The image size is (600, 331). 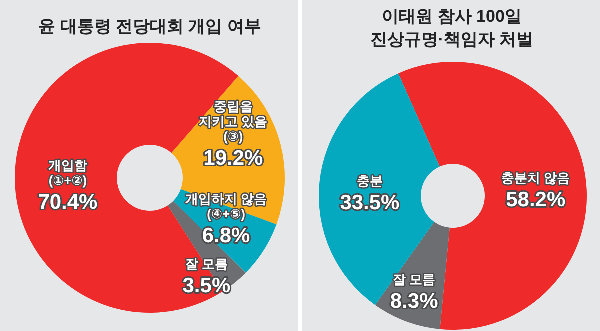 What do you see at coordinates (369, 181) in the screenshot?
I see `slice-label: 충분` at bounding box center [369, 181].